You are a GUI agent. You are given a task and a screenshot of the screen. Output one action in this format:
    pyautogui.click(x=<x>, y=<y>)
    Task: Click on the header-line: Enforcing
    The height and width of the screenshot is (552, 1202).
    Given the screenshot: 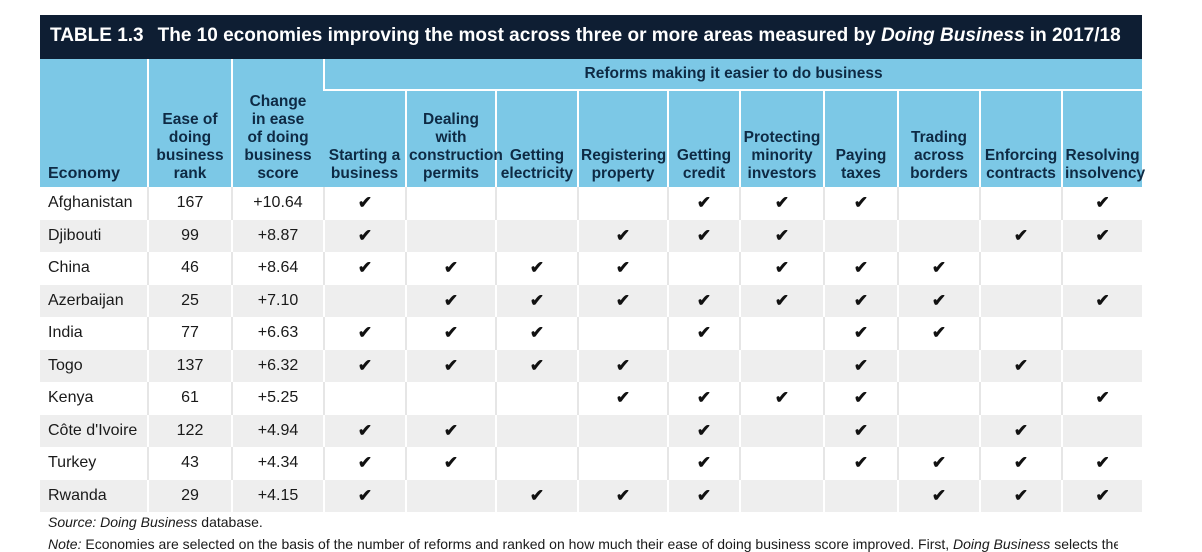 What is the action you would take?
    pyautogui.click(x=1021, y=155)
    